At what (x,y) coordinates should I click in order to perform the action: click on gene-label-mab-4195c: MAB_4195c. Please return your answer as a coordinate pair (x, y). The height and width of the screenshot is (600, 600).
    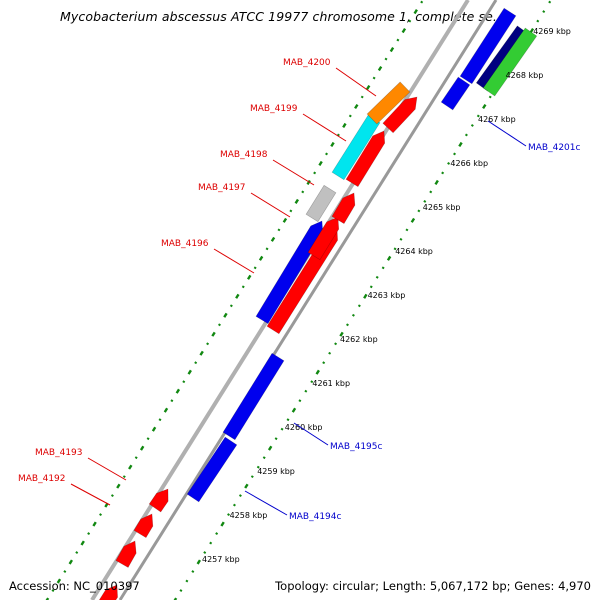
    Looking at the image, I should click on (356, 447).